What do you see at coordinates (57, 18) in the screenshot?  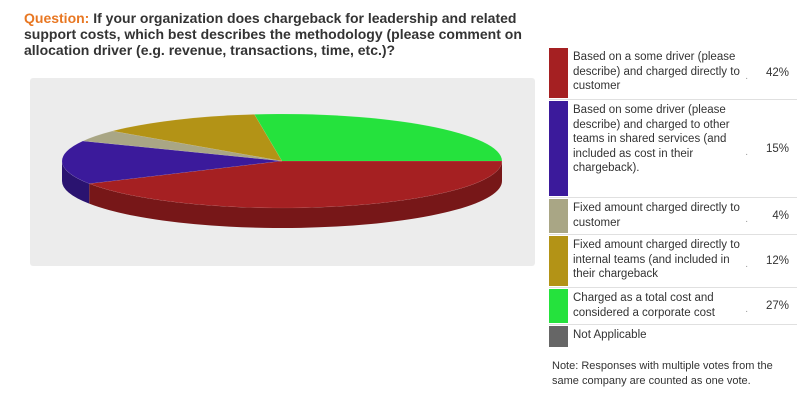 I see `question-label: Question:` at bounding box center [57, 18].